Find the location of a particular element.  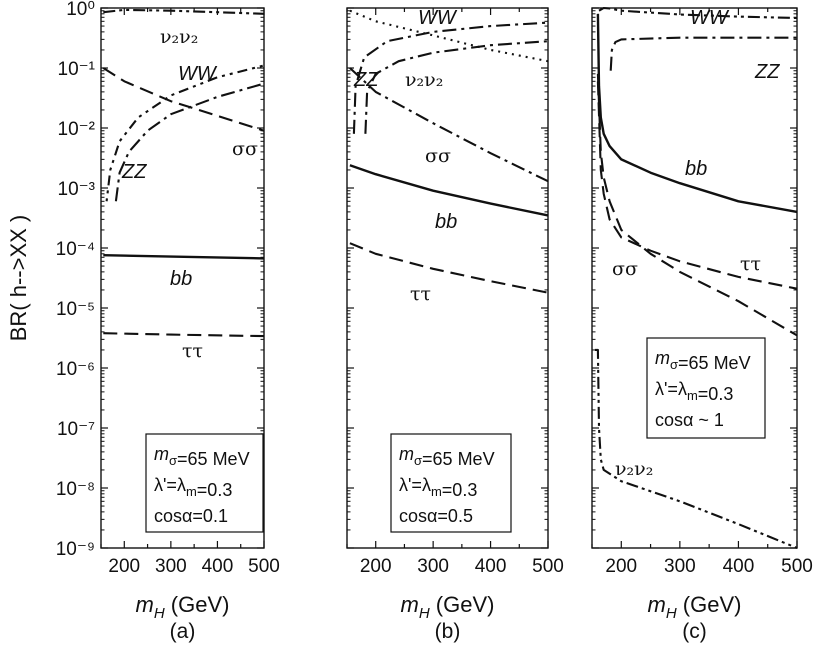

panel-tag: (b) is located at coordinates (448, 631).